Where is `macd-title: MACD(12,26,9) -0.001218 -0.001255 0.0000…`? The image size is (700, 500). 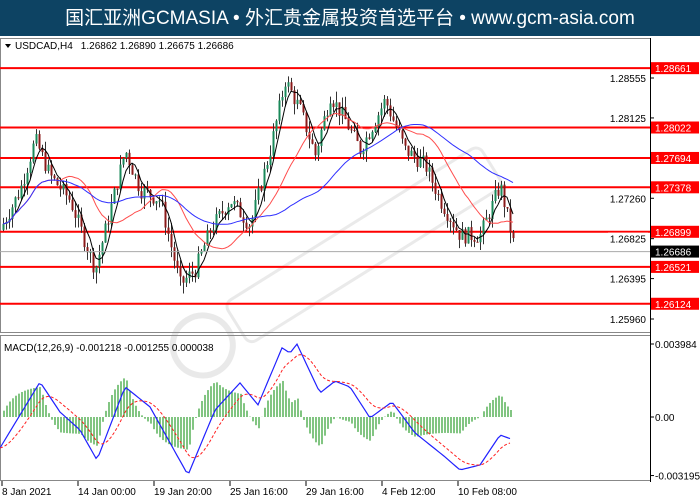
macd-title: MACD(12,26,9) -0.001218 -0.001255 0.0000… is located at coordinates (109, 348).